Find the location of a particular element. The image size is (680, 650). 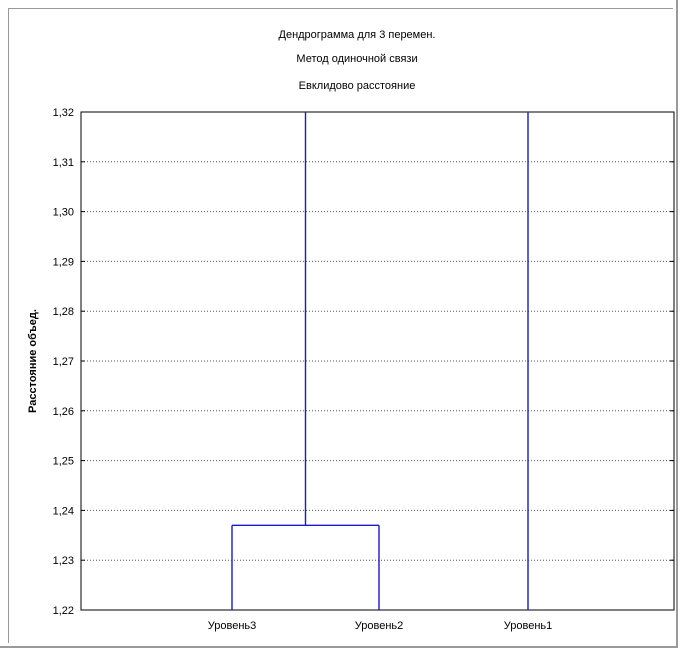

x-tick-label: Уровень1 is located at coordinates (528, 626).